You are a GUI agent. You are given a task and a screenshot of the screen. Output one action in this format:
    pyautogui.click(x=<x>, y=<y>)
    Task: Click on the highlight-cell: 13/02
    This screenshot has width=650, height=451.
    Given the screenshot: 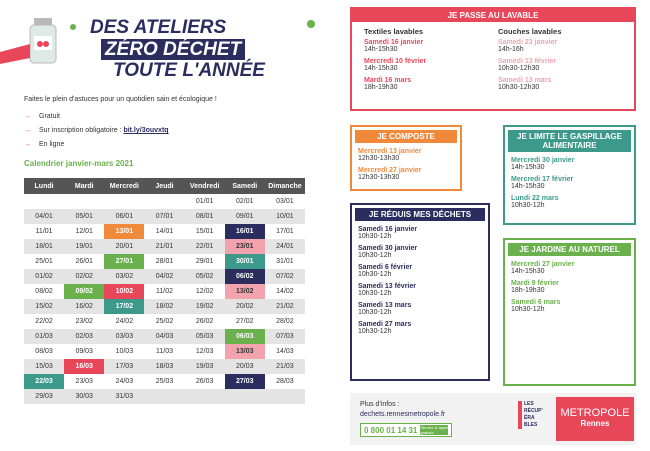 What is the action you would take?
    pyautogui.click(x=244, y=291)
    